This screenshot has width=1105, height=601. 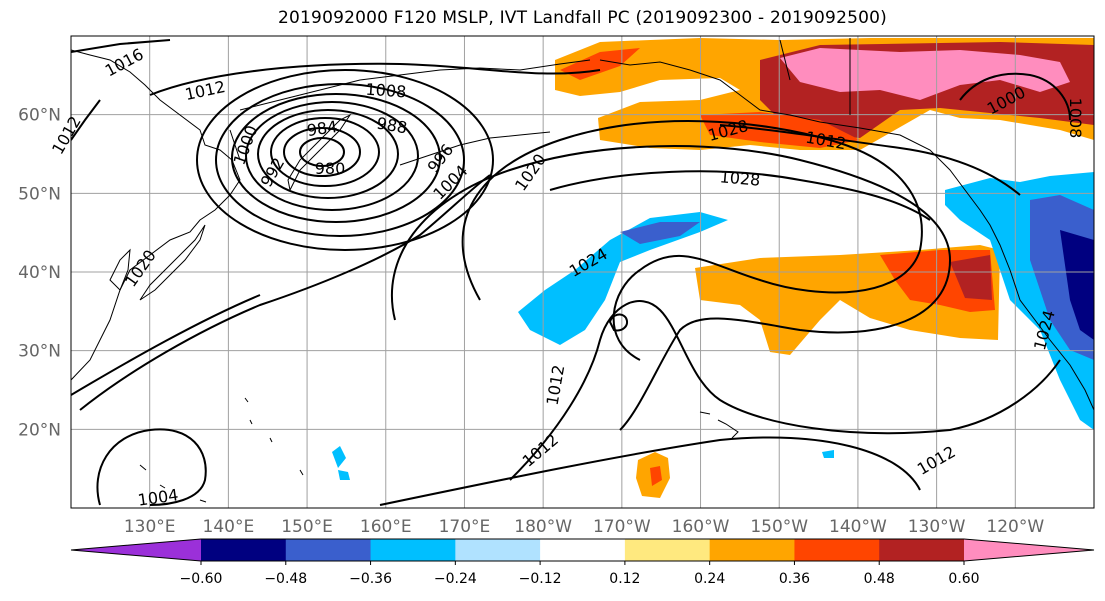 I want to click on contour-alaska-low, so click(x=1015, y=96).